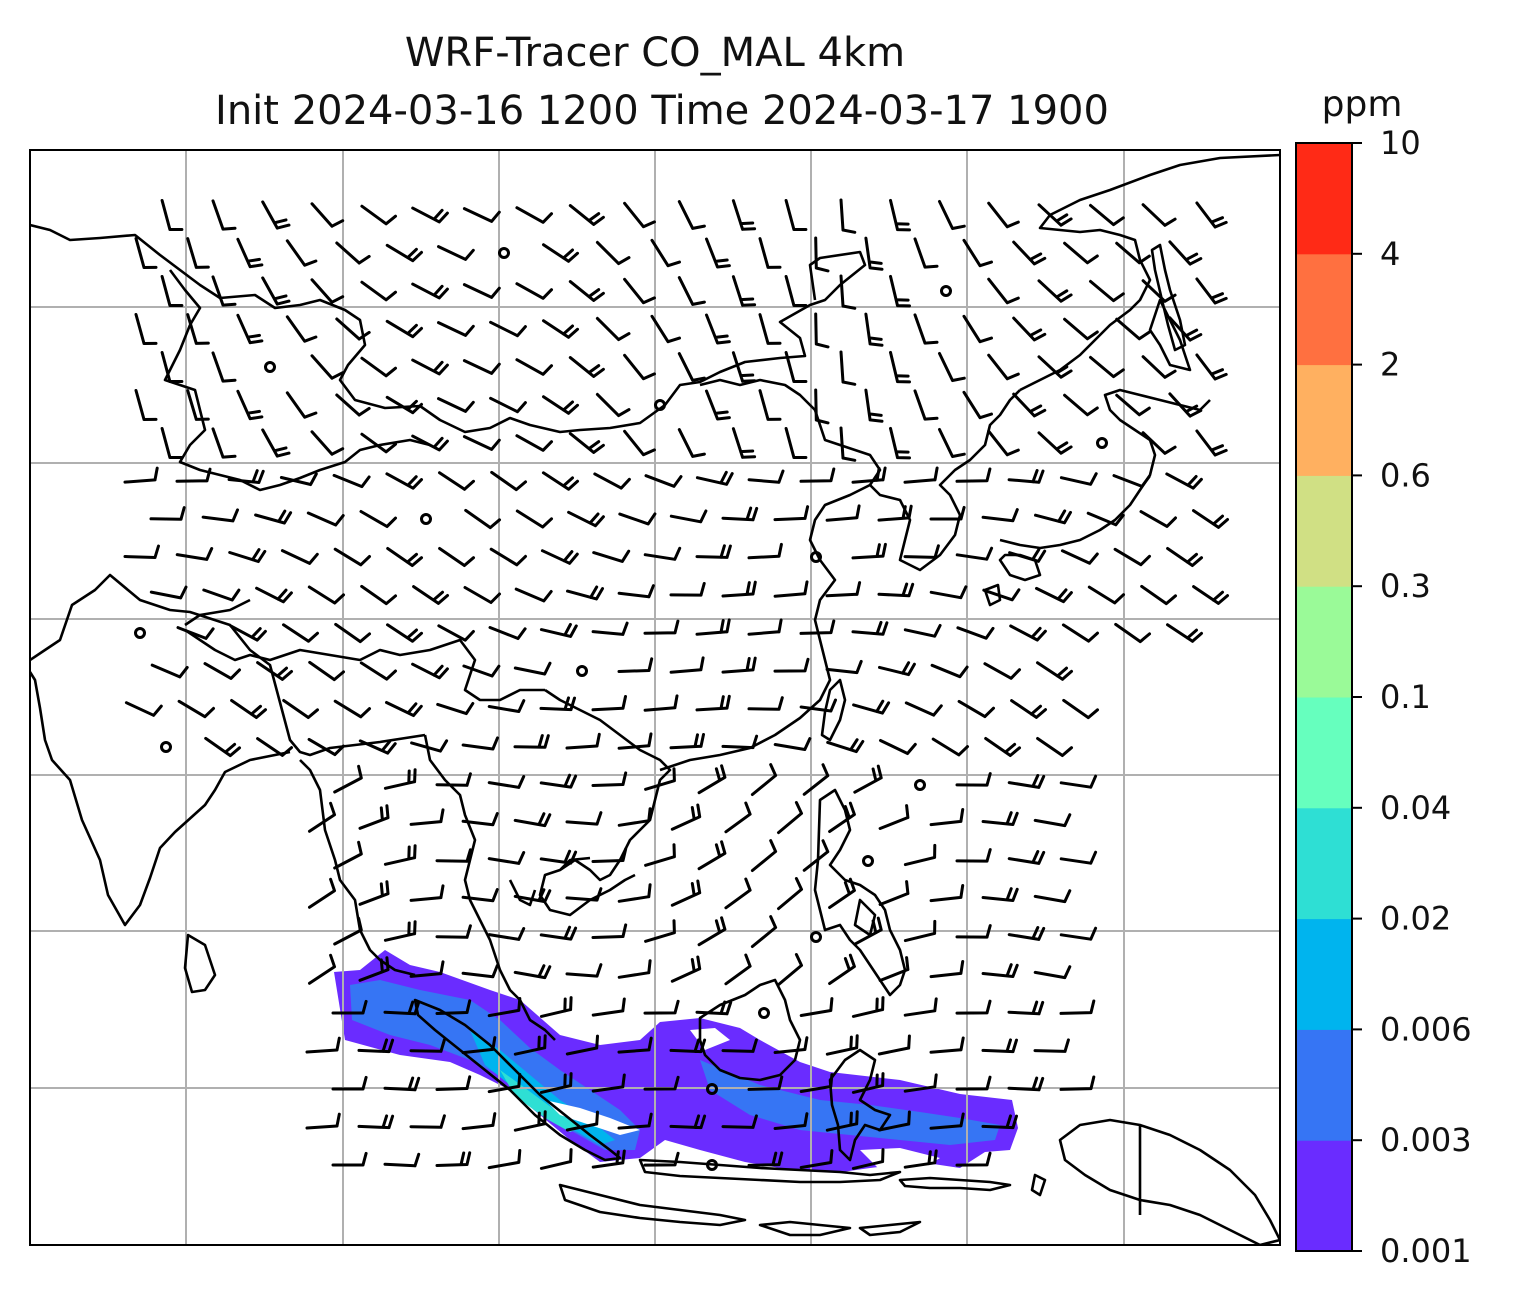  I want to click on coastline-japan, so click(1097, 452).